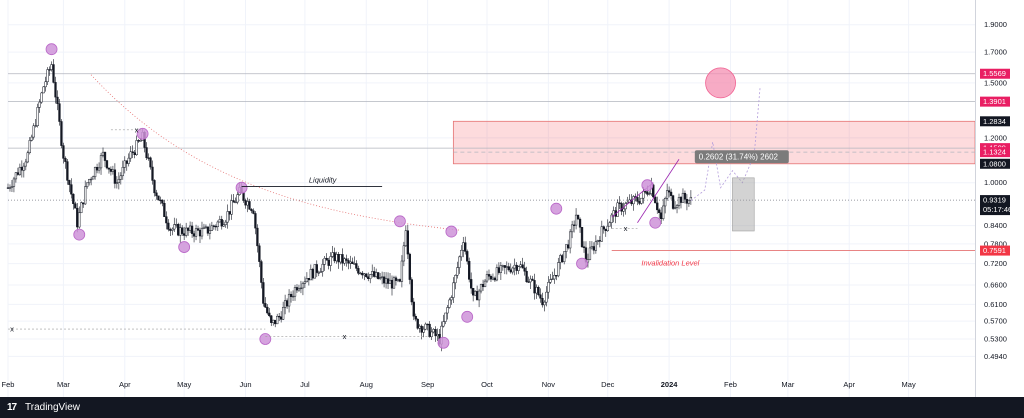 Image resolution: width=1024 pixels, height=418 pixels. Describe the element at coordinates (994, 250) in the screenshot. I see `price-badge-label: 0.7591` at that location.